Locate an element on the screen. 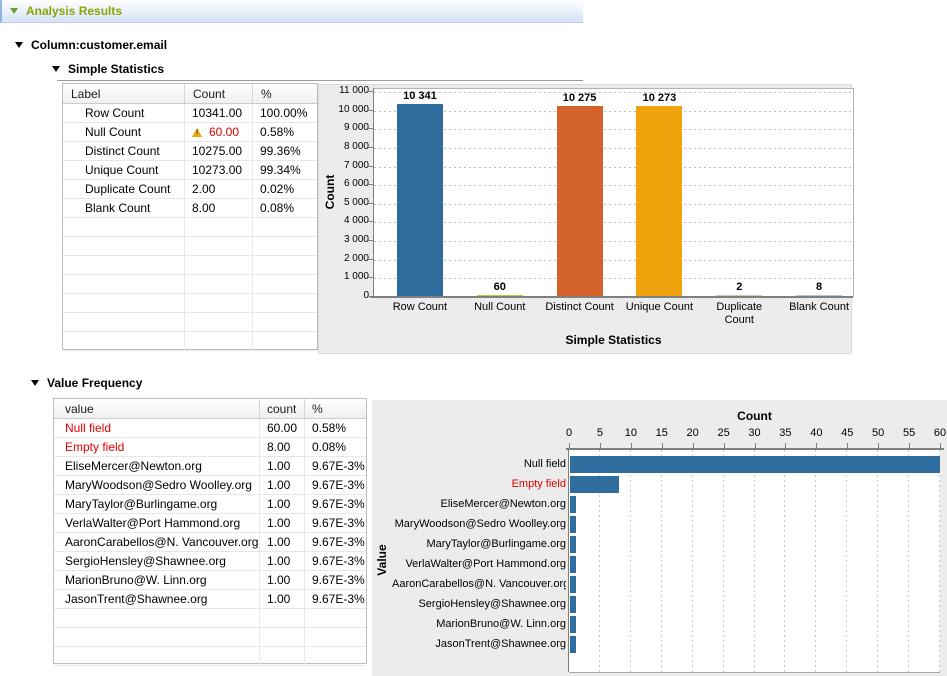 Image resolution: width=947 pixels, height=676 pixels. cell-label: Unique Count is located at coordinates (124, 170).